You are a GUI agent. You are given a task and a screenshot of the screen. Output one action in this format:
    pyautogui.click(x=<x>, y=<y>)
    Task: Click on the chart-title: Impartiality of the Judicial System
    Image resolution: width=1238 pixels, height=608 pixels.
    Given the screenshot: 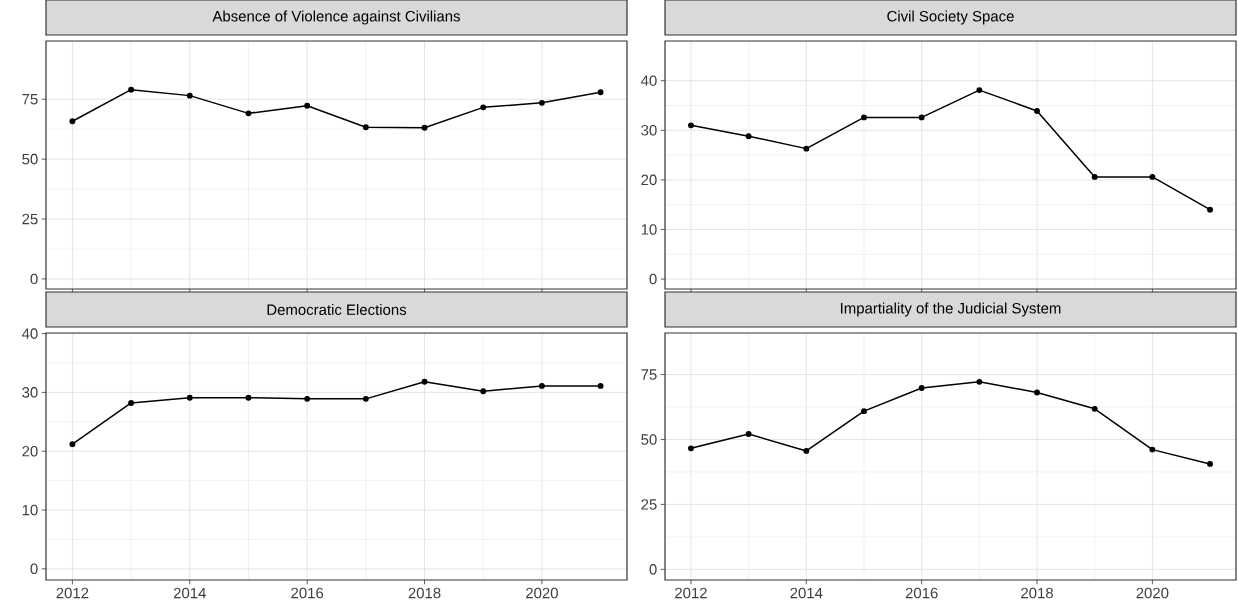 What is the action you would take?
    pyautogui.click(x=951, y=309)
    